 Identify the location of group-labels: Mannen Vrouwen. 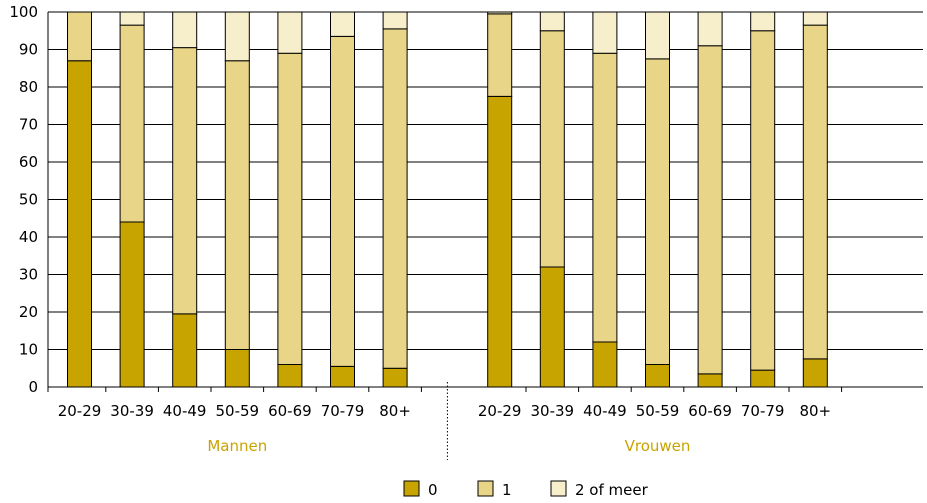
(448, 446).